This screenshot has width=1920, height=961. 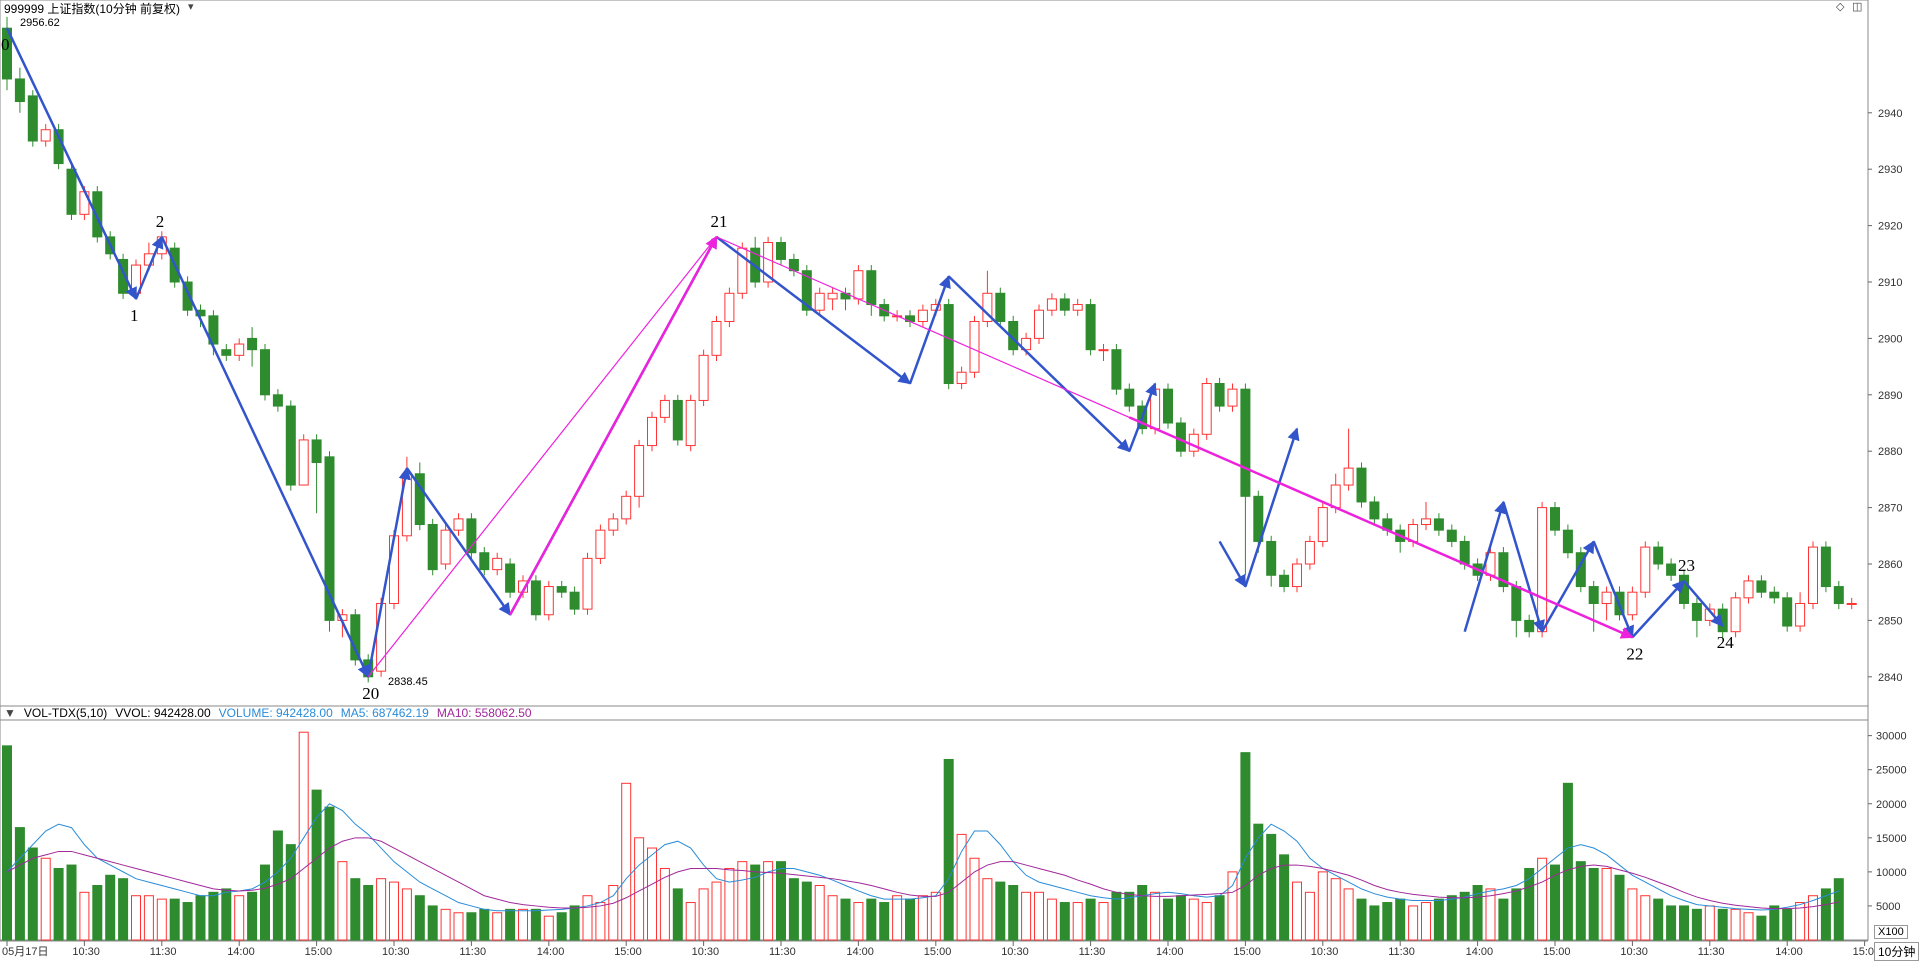 What do you see at coordinates (1897, 951) in the screenshot?
I see `period-button: 10分钟` at bounding box center [1897, 951].